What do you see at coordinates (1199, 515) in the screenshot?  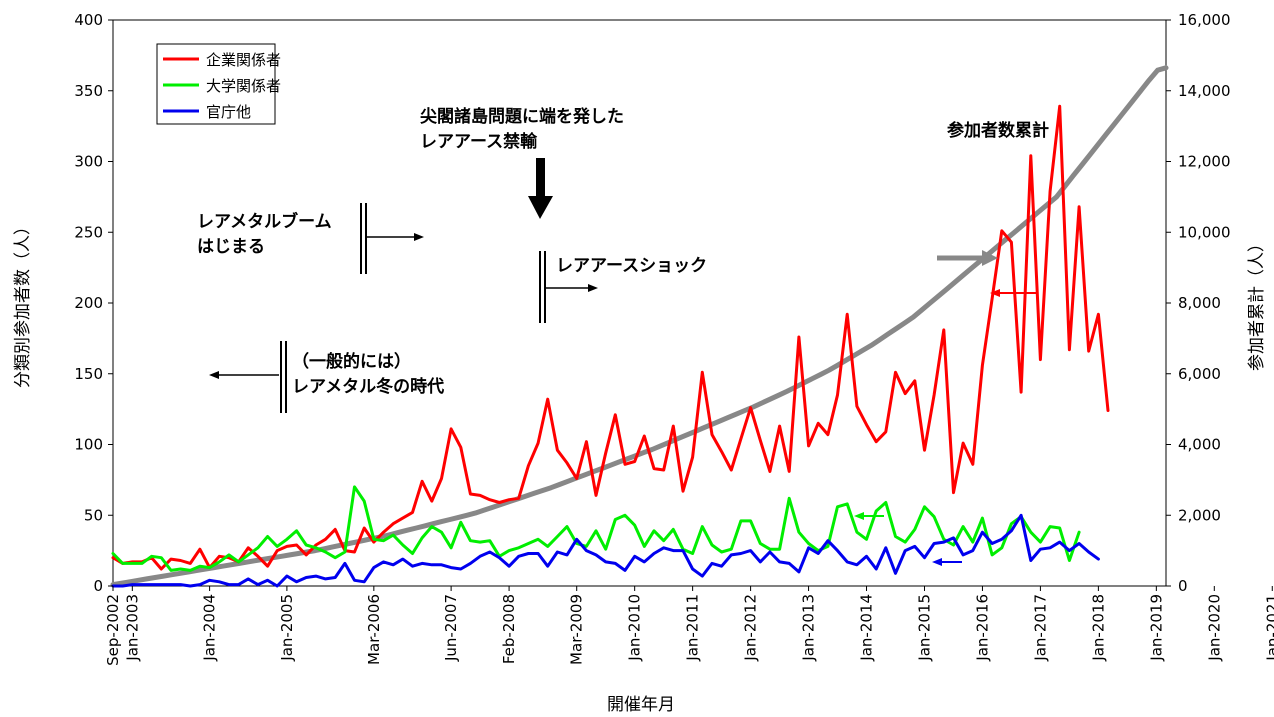 I see `right-tick-label: 2,000` at bounding box center [1199, 515].